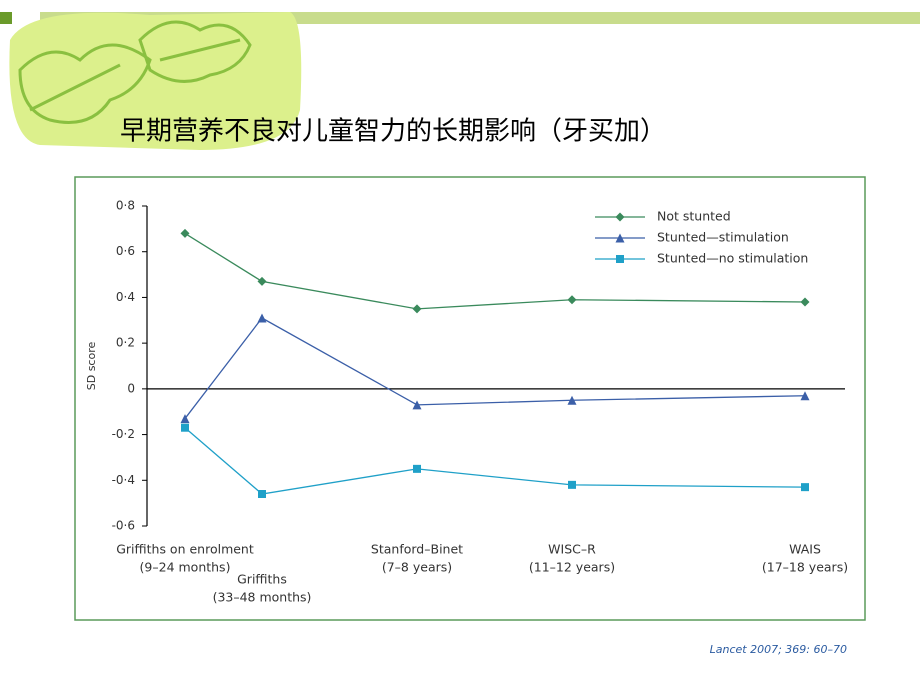 This screenshot has width=920, height=690. I want to click on slide-title: 早期营养不良对儿童智力的长期影响（牙买加）, so click(393, 132).